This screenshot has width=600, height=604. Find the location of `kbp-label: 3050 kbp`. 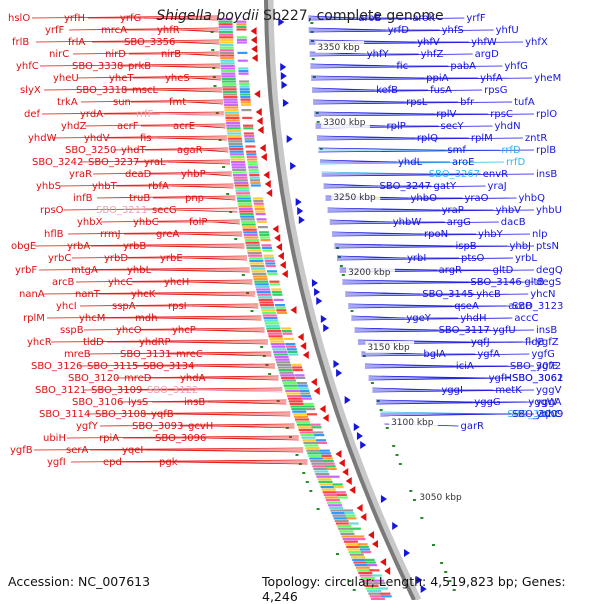

kbp-label: 3050 kbp is located at coordinates (440, 498).